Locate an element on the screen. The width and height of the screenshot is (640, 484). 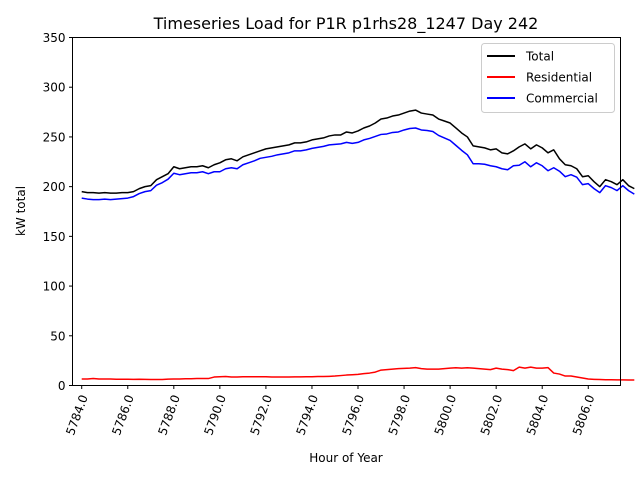
series-line-commercial is located at coordinates (358, 164).